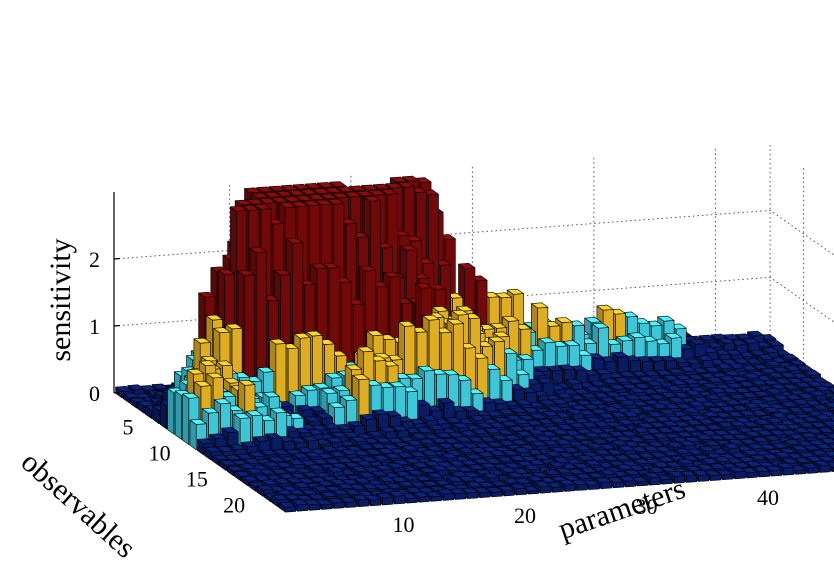 The width and height of the screenshot is (834, 565). What do you see at coordinates (60, 299) in the screenshot?
I see `z-axis-label: sensitivity` at bounding box center [60, 299].